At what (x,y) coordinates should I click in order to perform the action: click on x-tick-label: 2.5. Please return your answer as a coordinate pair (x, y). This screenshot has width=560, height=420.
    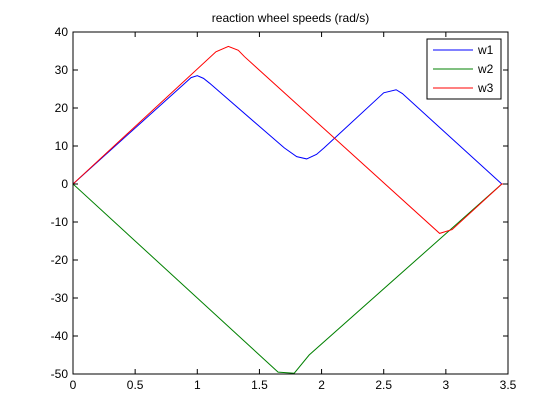
    Looking at the image, I should click on (383, 385).